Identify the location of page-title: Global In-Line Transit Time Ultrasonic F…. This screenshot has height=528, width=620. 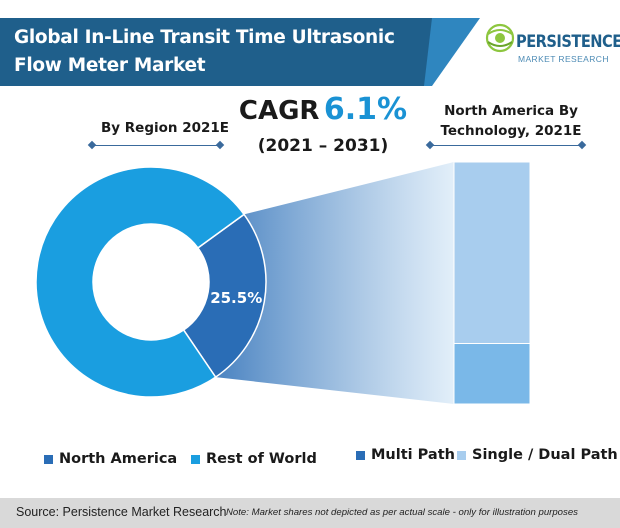
(224, 52).